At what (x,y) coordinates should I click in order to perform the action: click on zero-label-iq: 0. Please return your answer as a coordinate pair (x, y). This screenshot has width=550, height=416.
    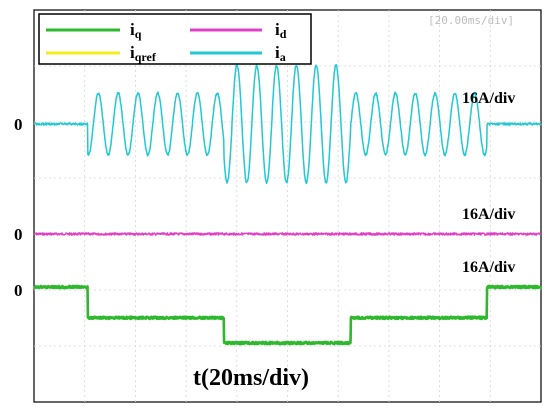
    Looking at the image, I should click on (18, 290).